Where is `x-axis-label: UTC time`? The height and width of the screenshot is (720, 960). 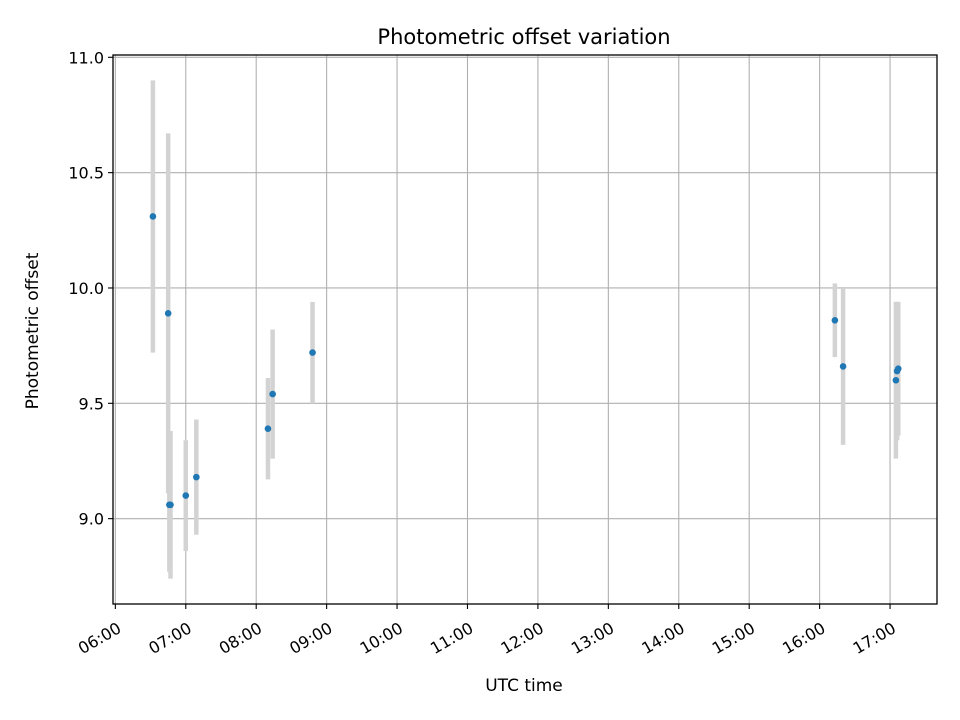 x-axis-label: UTC time is located at coordinates (524, 686).